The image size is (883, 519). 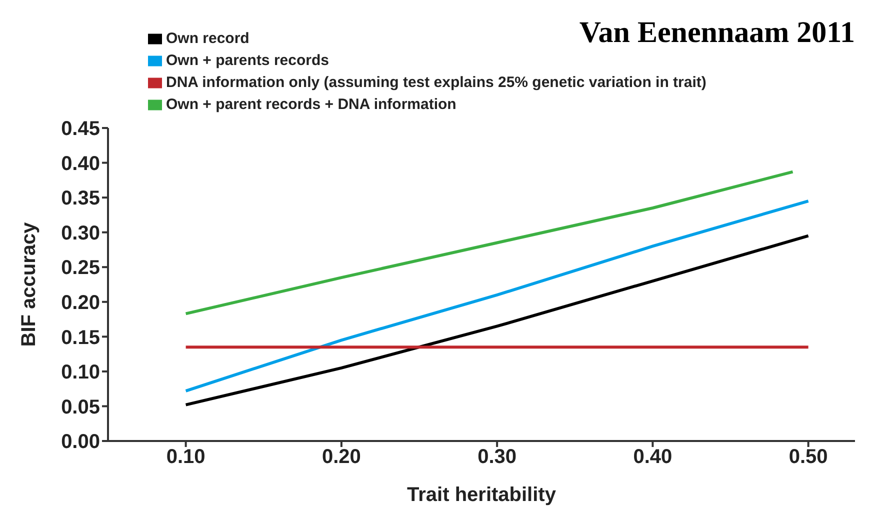 I want to click on y-tick-label: 0.40, so click(x=80, y=163).